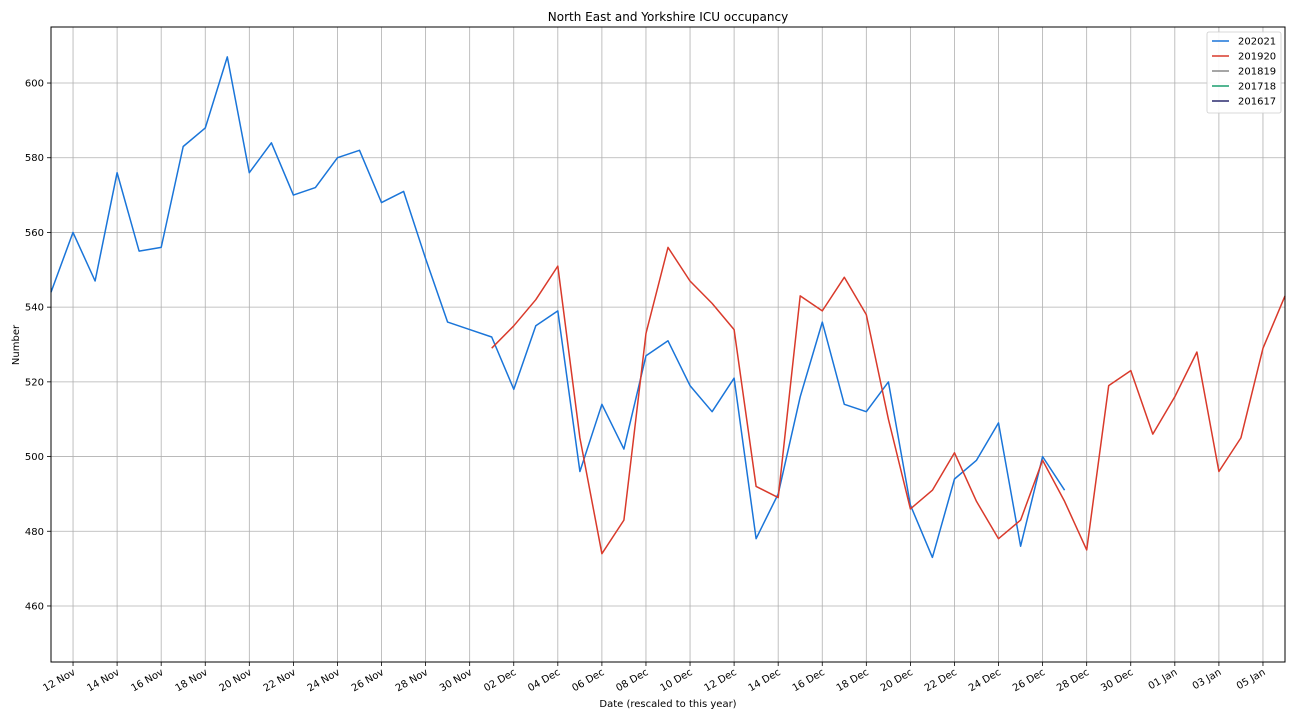 The height and width of the screenshot is (720, 1296). I want to click on legend-label-201617: 201617, so click(1257, 102).